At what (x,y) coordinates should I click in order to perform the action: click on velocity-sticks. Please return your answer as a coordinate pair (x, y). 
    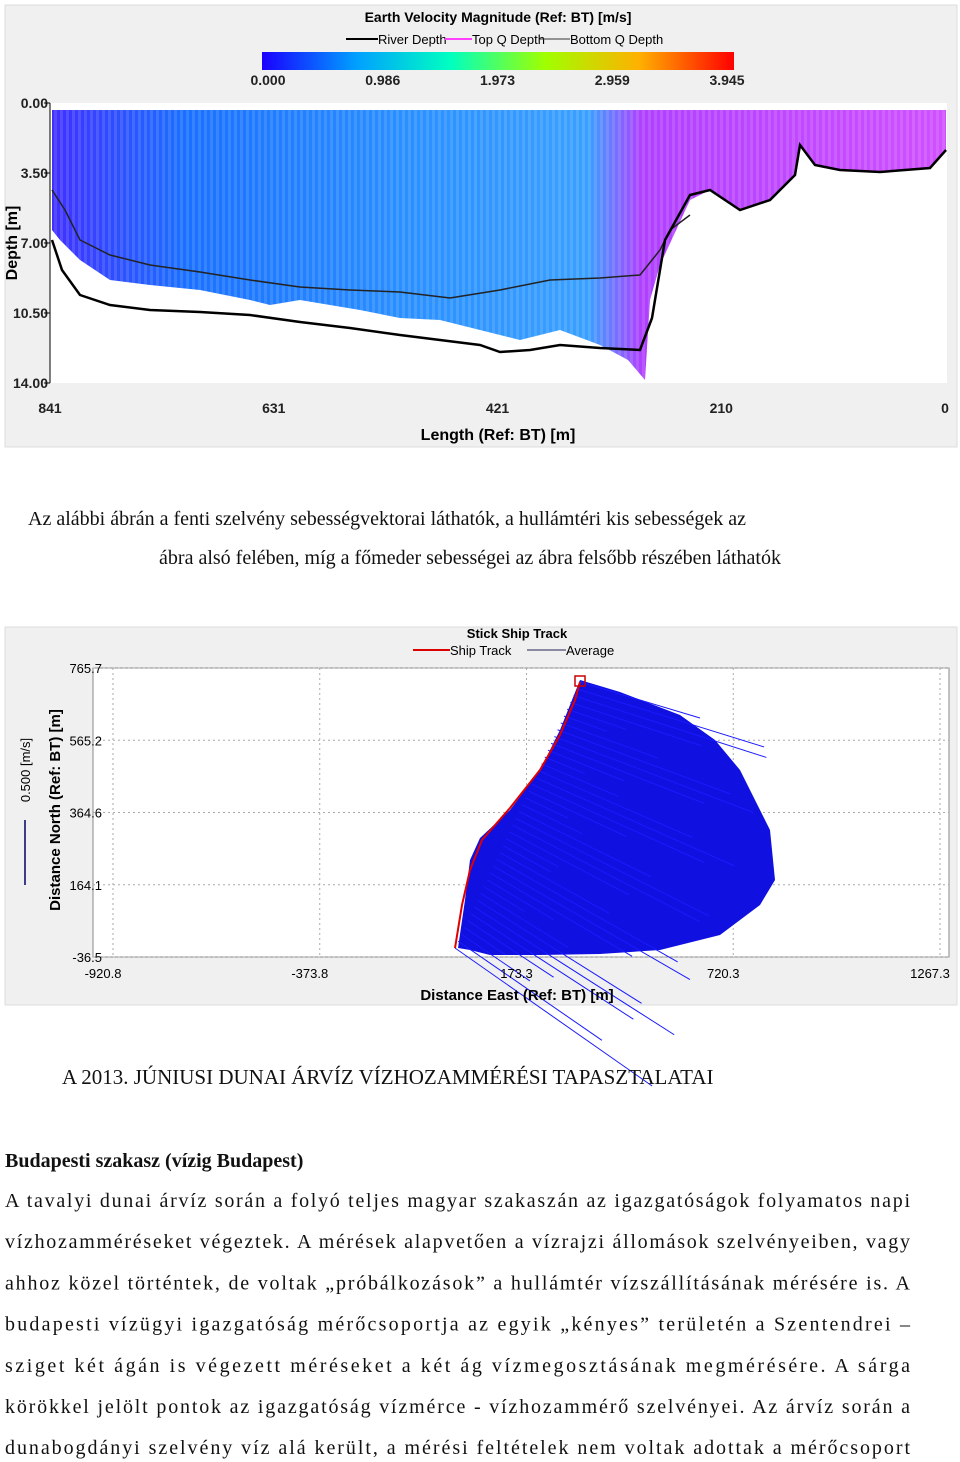
    Looking at the image, I should click on (616, 817).